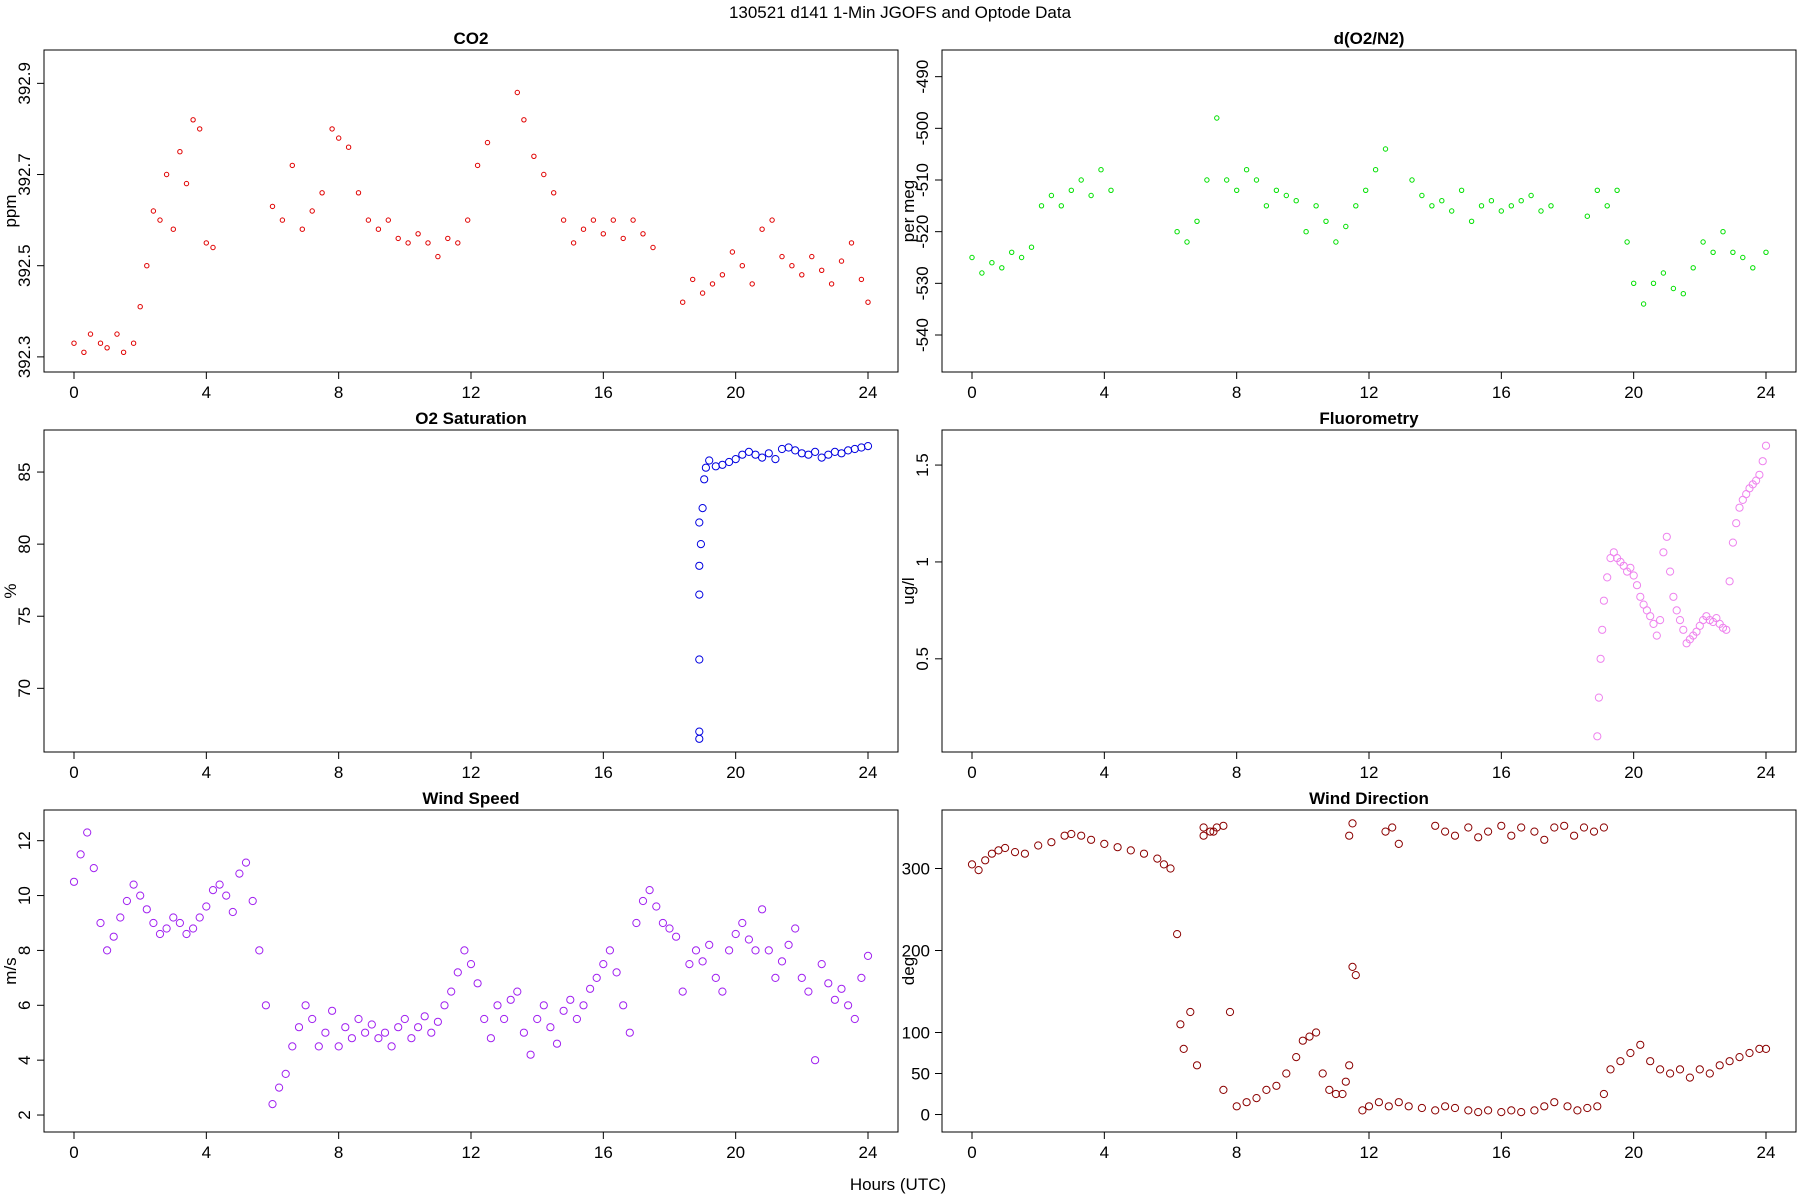 Image resolution: width=1800 pixels, height=1200 pixels. Describe the element at coordinates (24, 1005) in the screenshot. I see `y-tick-label: 6` at that location.